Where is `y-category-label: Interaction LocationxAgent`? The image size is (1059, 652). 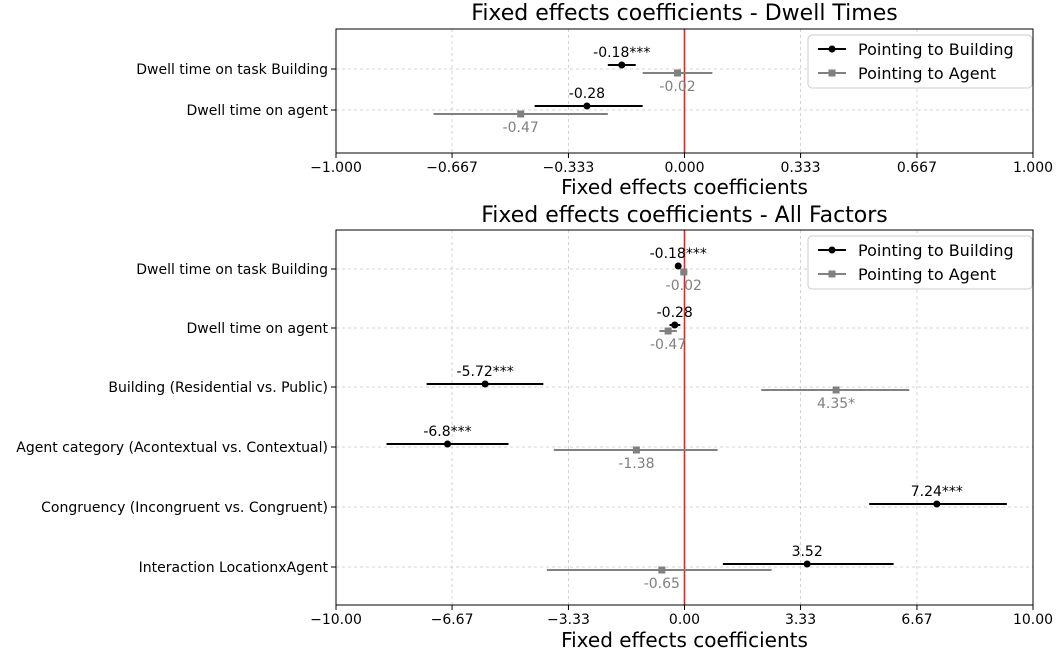 y-category-label: Interaction LocationxAgent is located at coordinates (234, 568).